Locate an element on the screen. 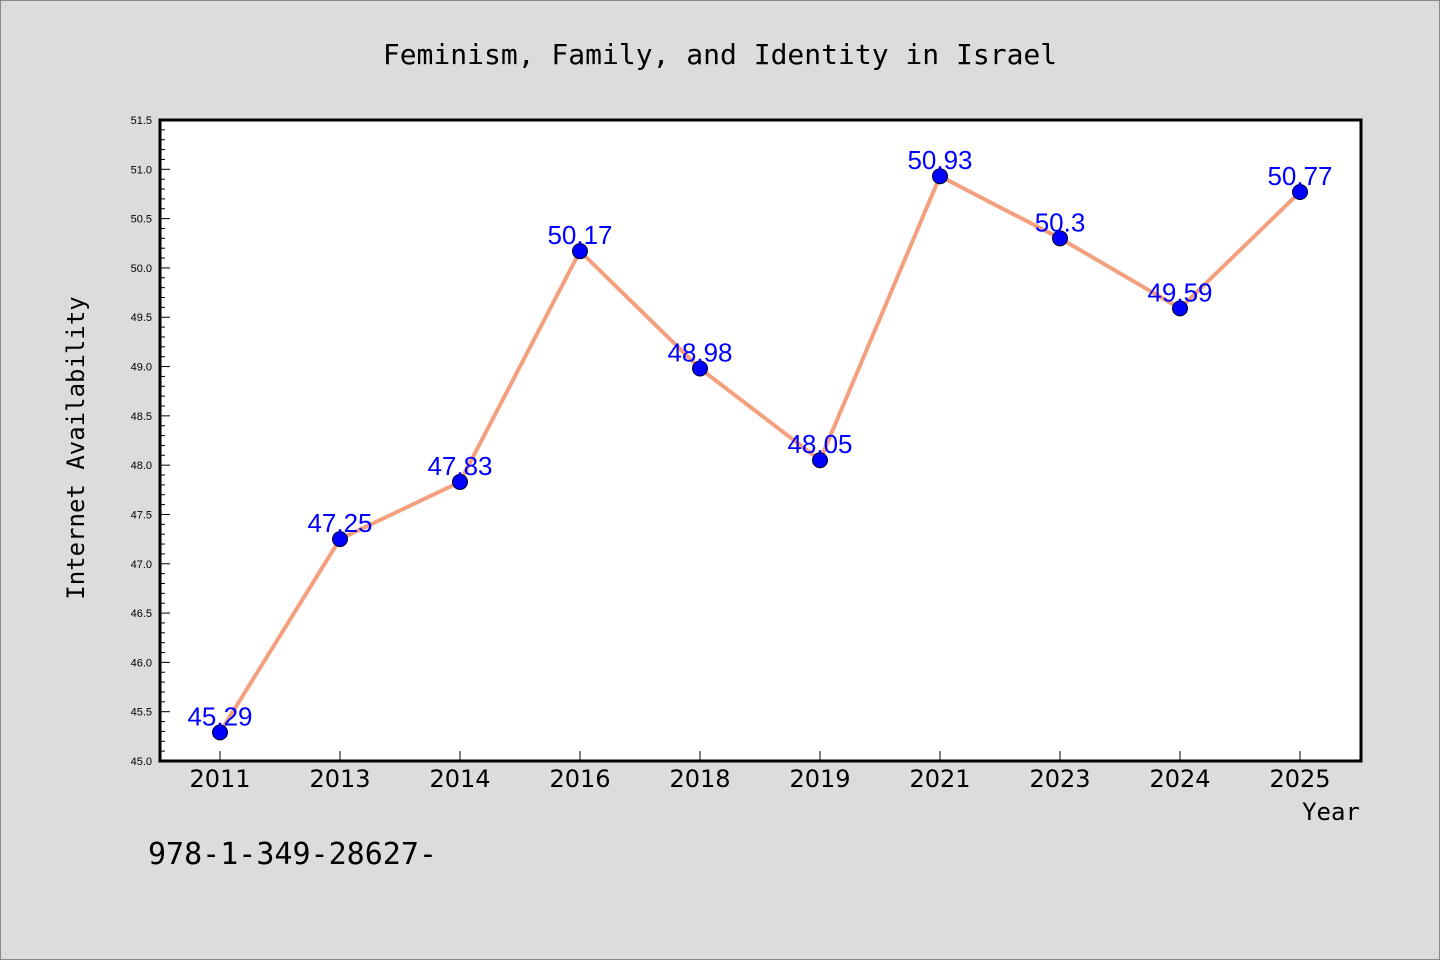 This screenshot has height=960, width=1440. data-label: 48.98 is located at coordinates (699, 353).